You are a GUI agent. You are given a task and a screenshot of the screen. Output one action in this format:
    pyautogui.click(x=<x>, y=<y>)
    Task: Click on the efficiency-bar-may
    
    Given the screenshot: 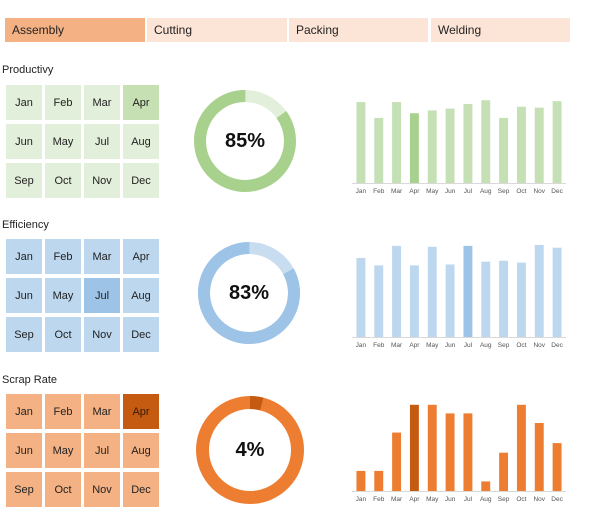 What is the action you would take?
    pyautogui.click(x=432, y=291)
    